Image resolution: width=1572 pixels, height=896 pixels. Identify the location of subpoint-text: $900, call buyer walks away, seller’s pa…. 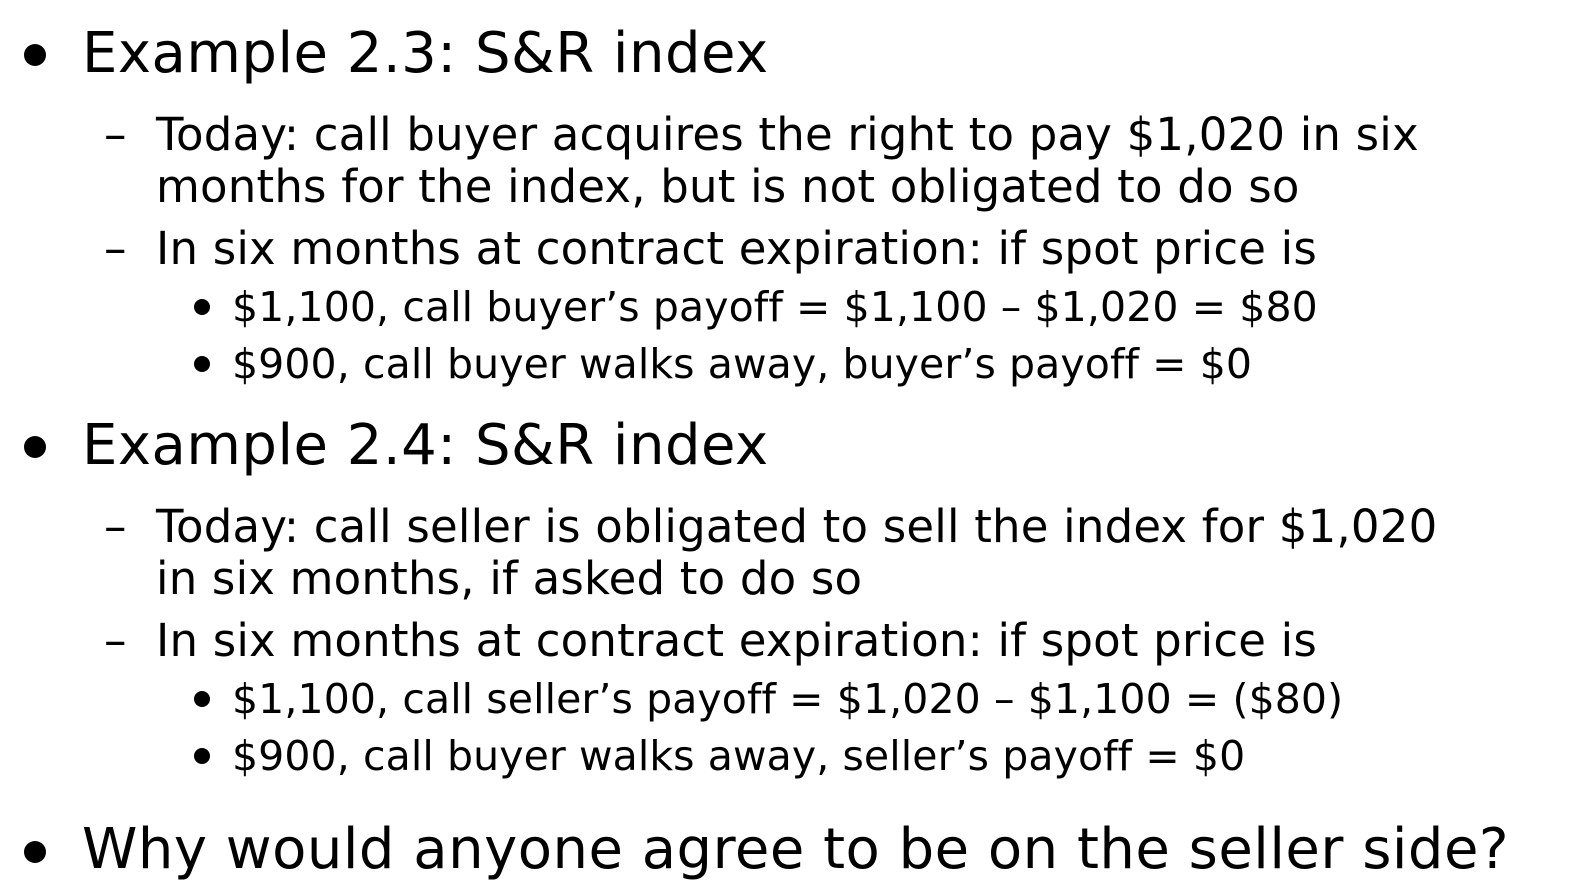
(739, 756).